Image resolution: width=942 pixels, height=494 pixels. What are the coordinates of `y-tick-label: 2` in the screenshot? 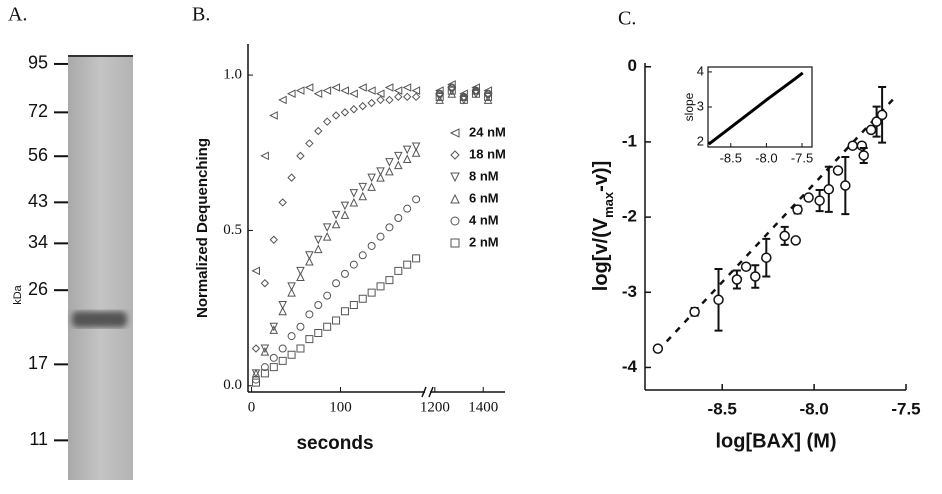 It's located at (700, 141).